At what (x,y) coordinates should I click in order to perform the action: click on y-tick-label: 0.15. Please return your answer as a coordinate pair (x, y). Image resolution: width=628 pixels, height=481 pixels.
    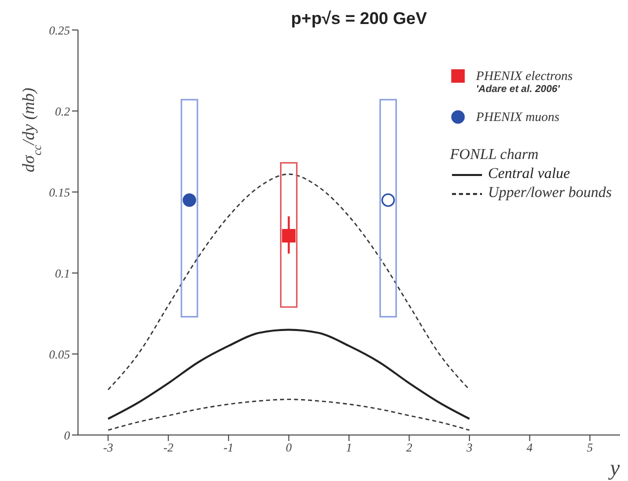
    Looking at the image, I should click on (59, 192).